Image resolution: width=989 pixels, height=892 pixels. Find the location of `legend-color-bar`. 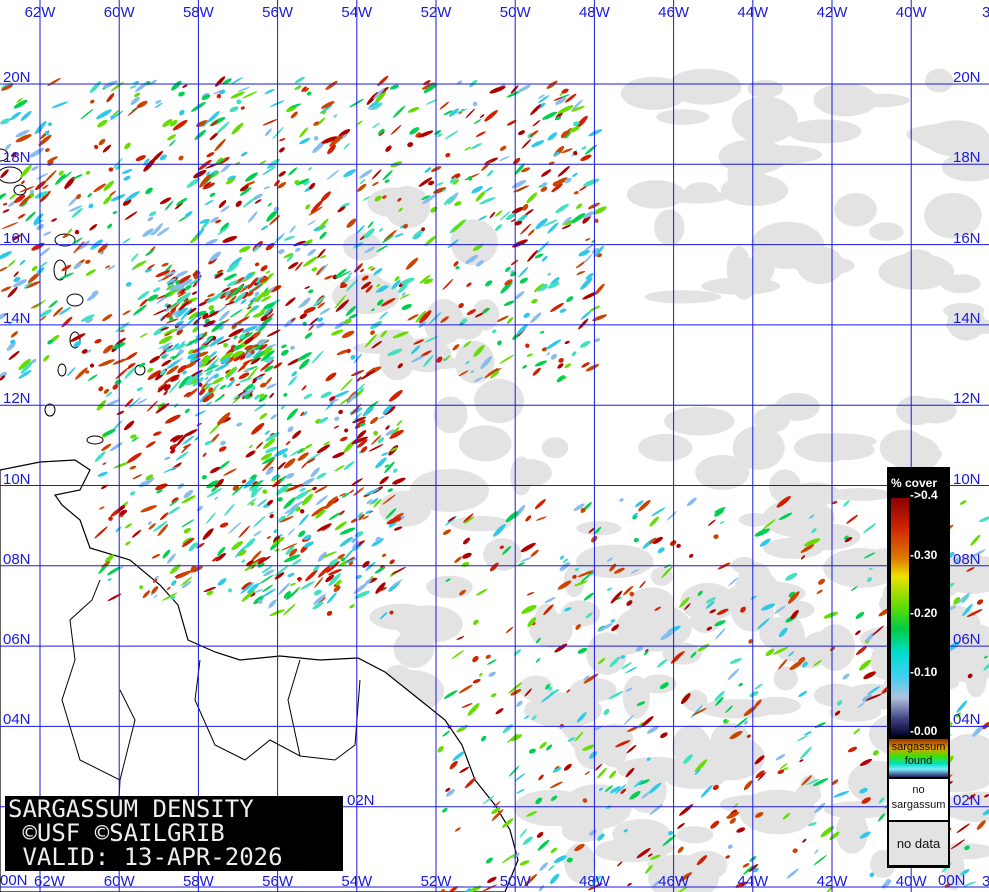

legend-color-bar is located at coordinates (900, 617).